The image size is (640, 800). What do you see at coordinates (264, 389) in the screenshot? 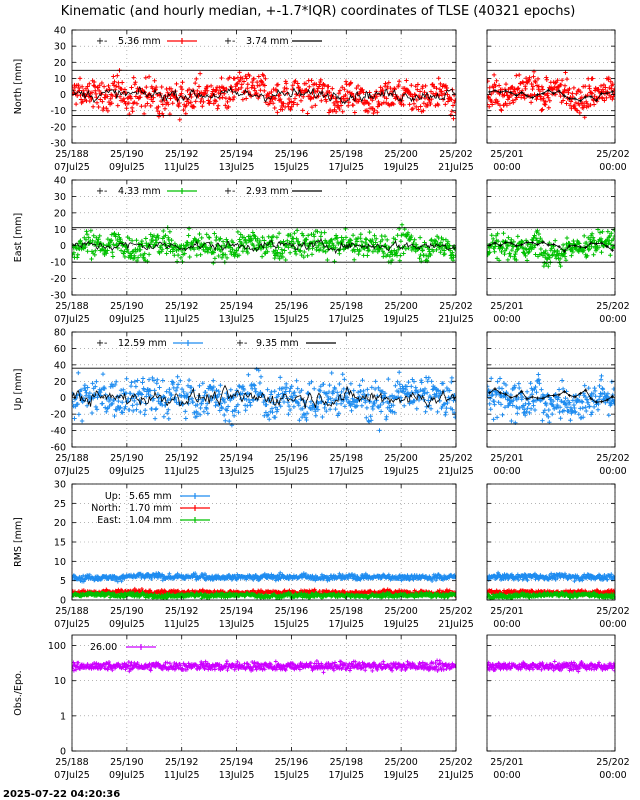
I see `up-main-frame` at bounding box center [264, 389].